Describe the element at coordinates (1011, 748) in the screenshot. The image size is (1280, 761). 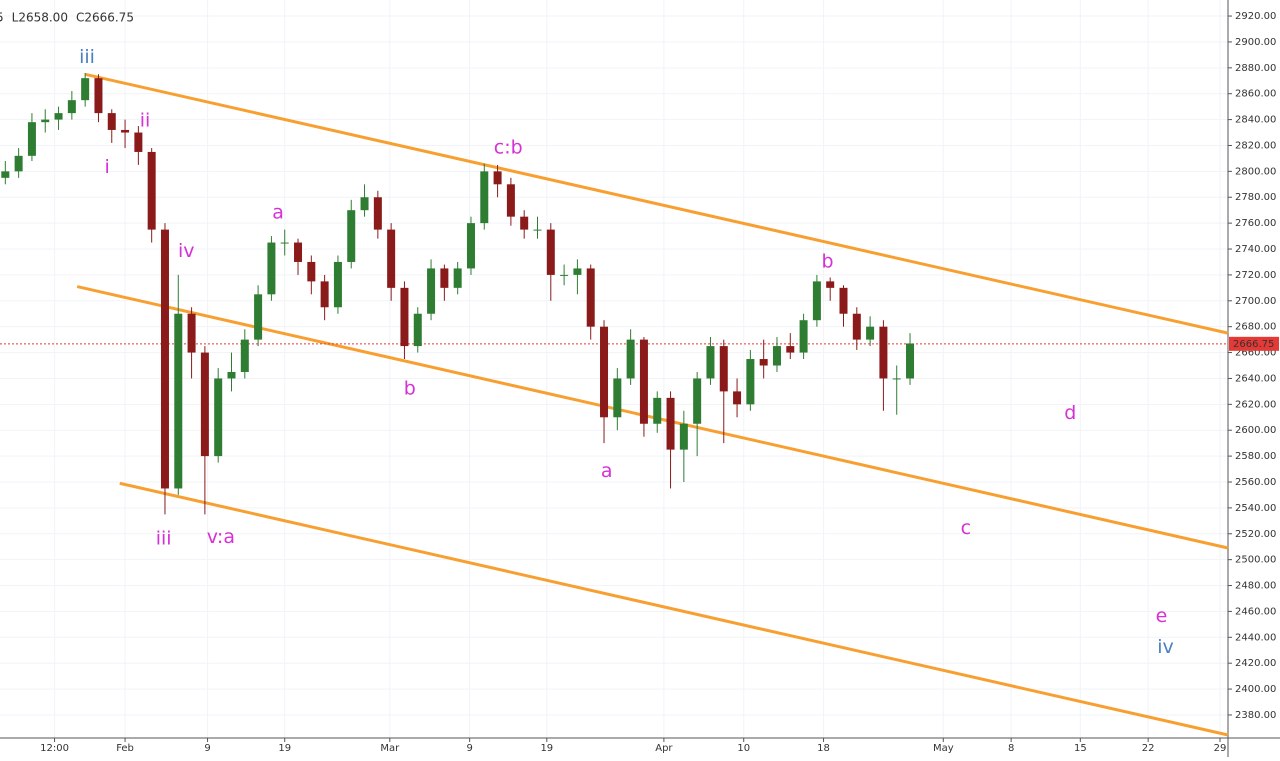
I see `x-tick-label: 8` at that location.